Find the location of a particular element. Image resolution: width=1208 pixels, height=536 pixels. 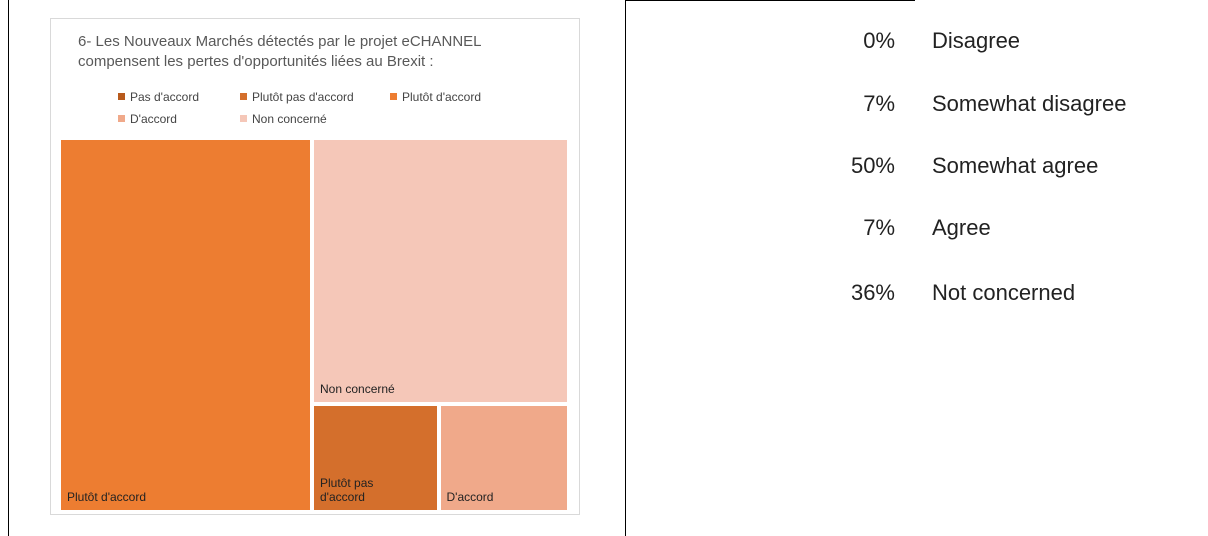

legend-item: D'accord is located at coordinates (147, 119).